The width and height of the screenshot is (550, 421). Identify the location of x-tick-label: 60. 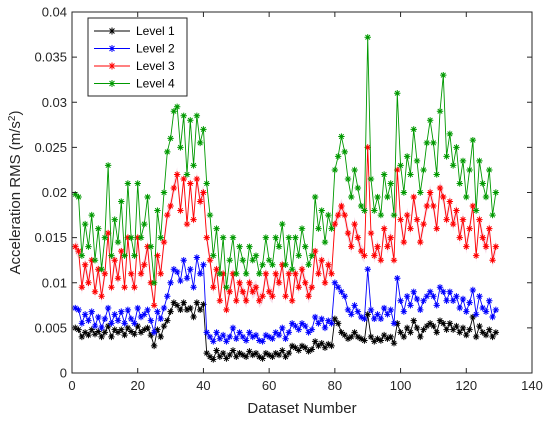
(269, 385).